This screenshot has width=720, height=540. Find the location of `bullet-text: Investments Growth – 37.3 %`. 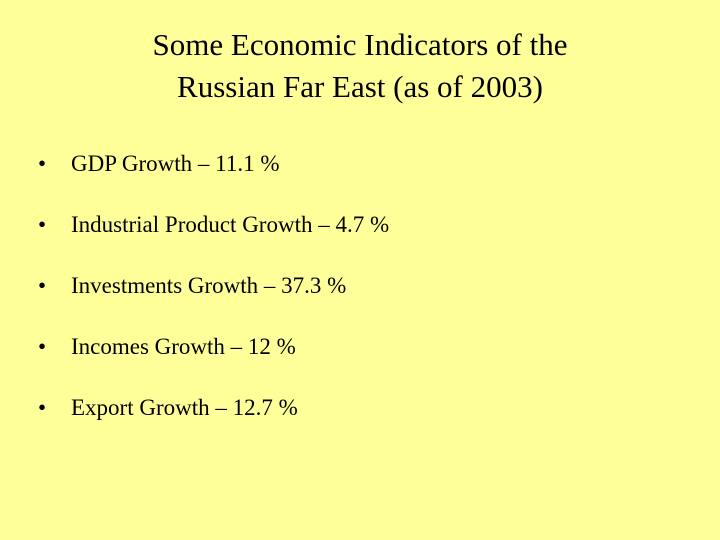

bullet-text: Investments Growth – 37.3 % is located at coordinates (209, 285).